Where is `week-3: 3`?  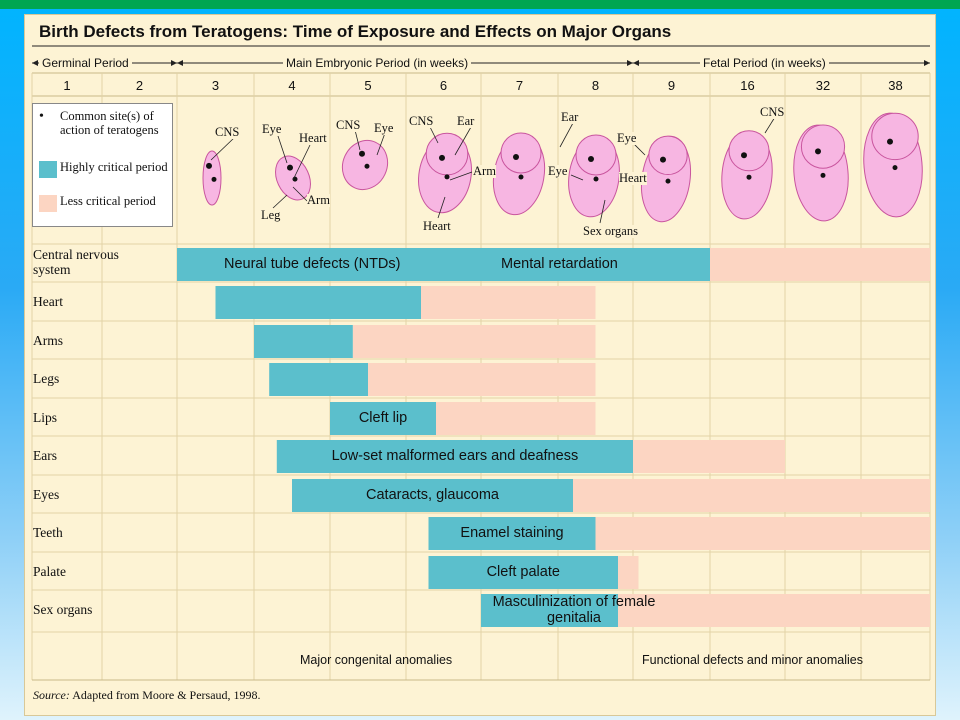 week-3: 3 is located at coordinates (215, 85).